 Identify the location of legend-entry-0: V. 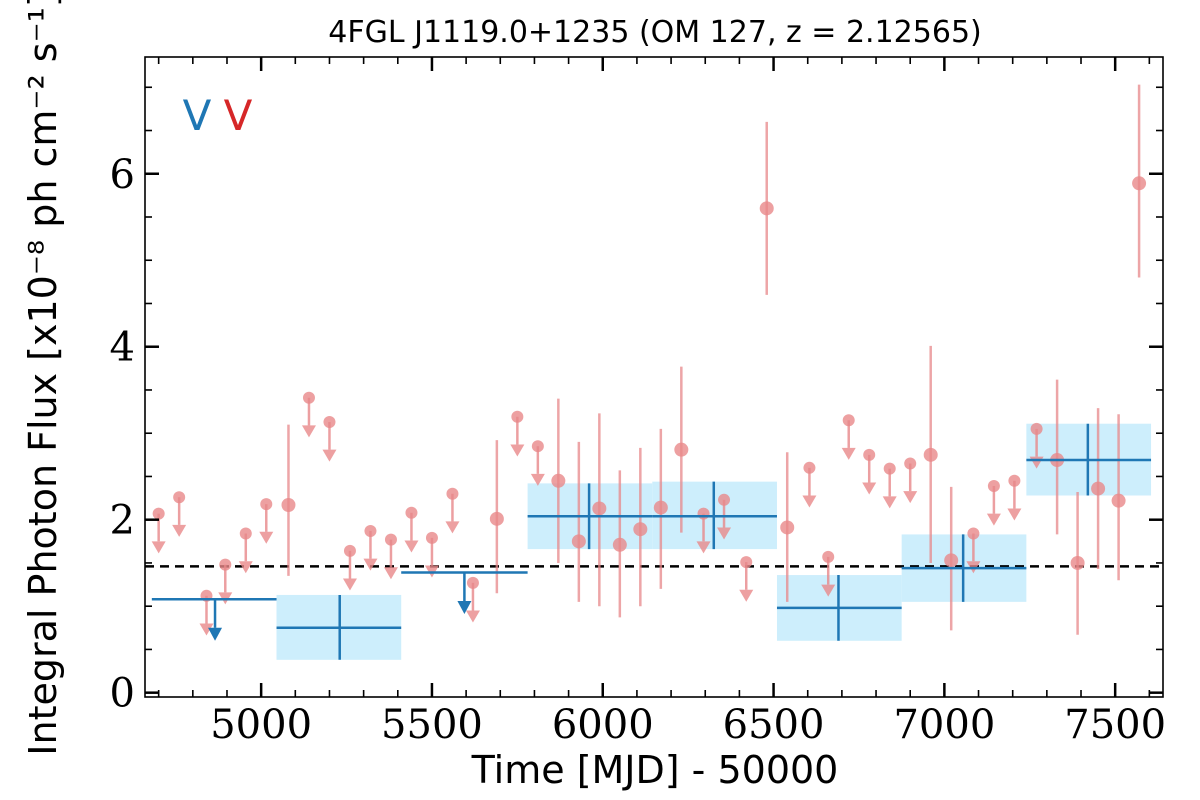
(197, 115).